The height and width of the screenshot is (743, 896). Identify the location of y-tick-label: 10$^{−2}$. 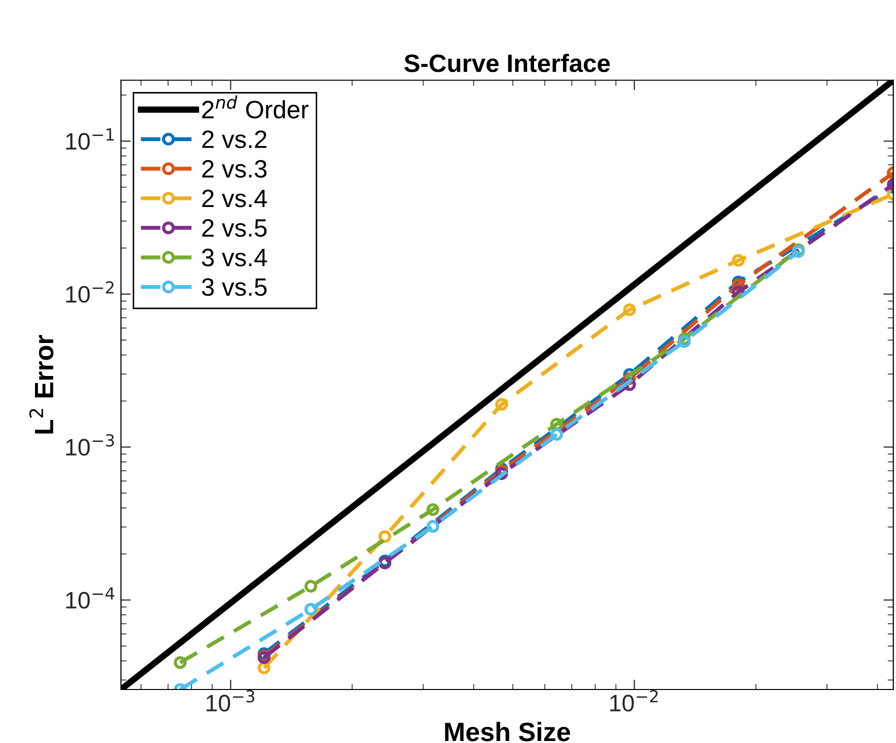
(90, 292).